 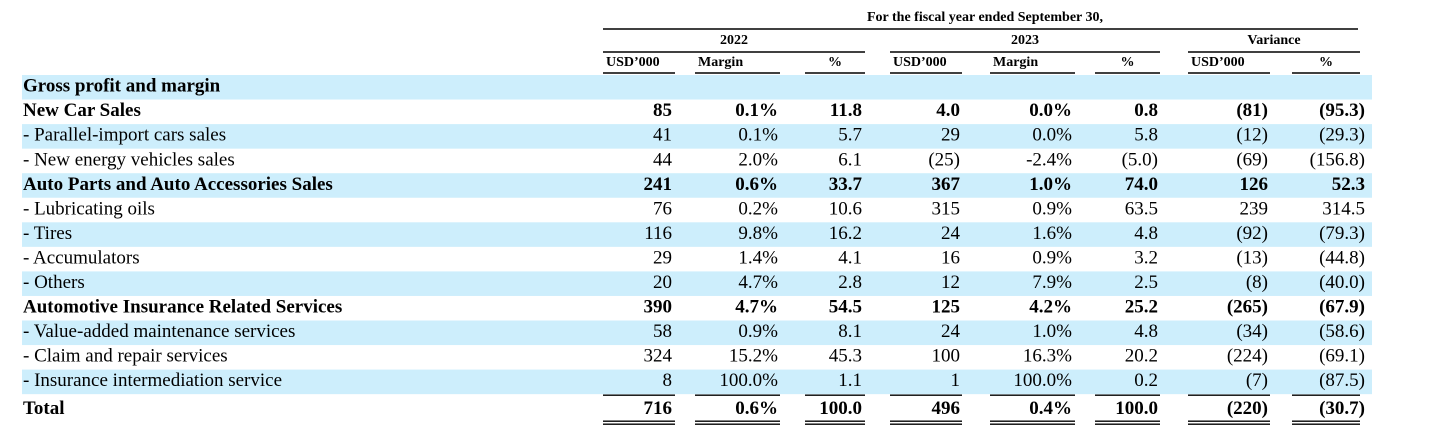 I want to click on cell: 58, so click(x=662, y=331).